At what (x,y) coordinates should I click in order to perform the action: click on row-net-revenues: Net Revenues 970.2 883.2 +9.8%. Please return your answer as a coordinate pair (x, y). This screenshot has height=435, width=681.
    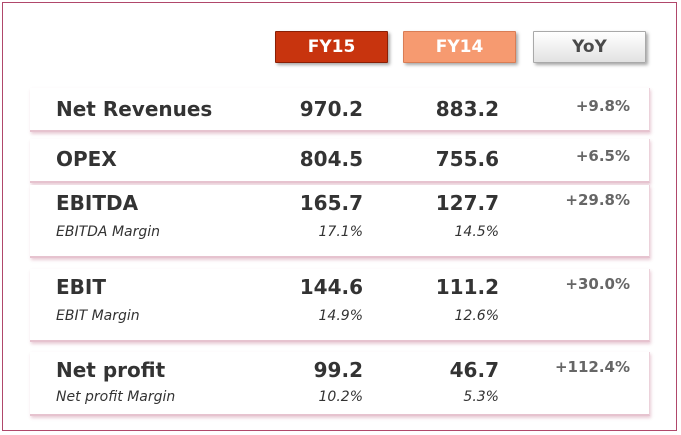
    Looking at the image, I should click on (340, 110).